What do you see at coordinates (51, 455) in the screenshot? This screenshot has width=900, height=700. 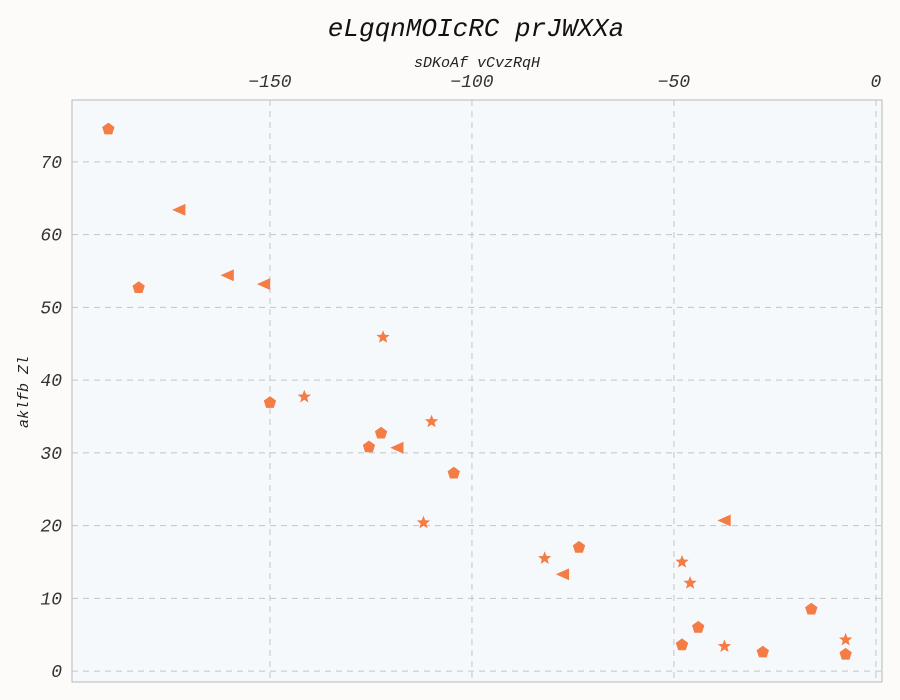 I see `y-tick-label: 30` at bounding box center [51, 455].